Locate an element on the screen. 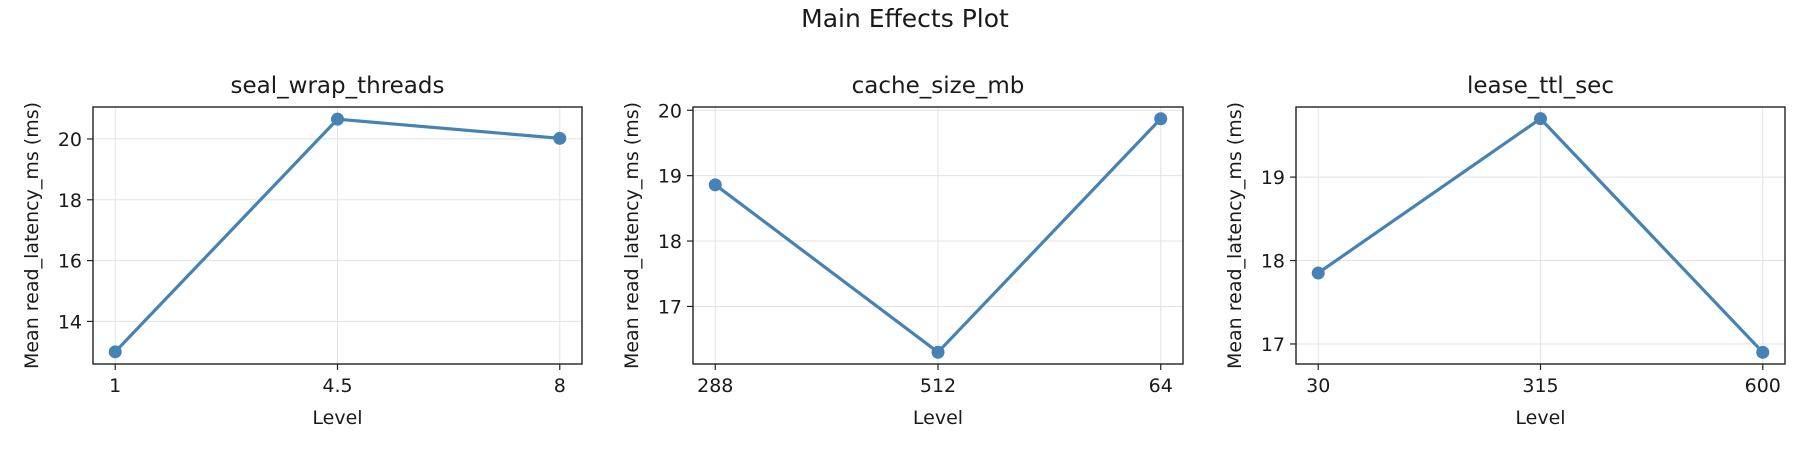 This screenshot has width=1800, height=450. x-tick-label: 512 is located at coordinates (938, 386).